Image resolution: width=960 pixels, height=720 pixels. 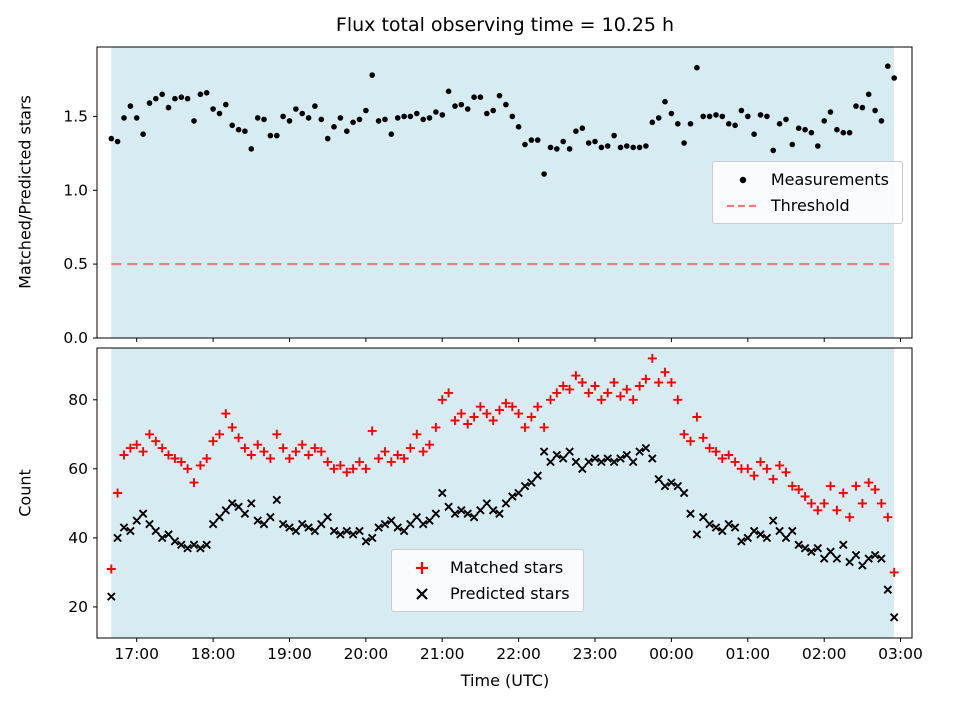 What do you see at coordinates (742, 205) in the screenshot?
I see `threshold-dashed-line-icon` at bounding box center [742, 205].